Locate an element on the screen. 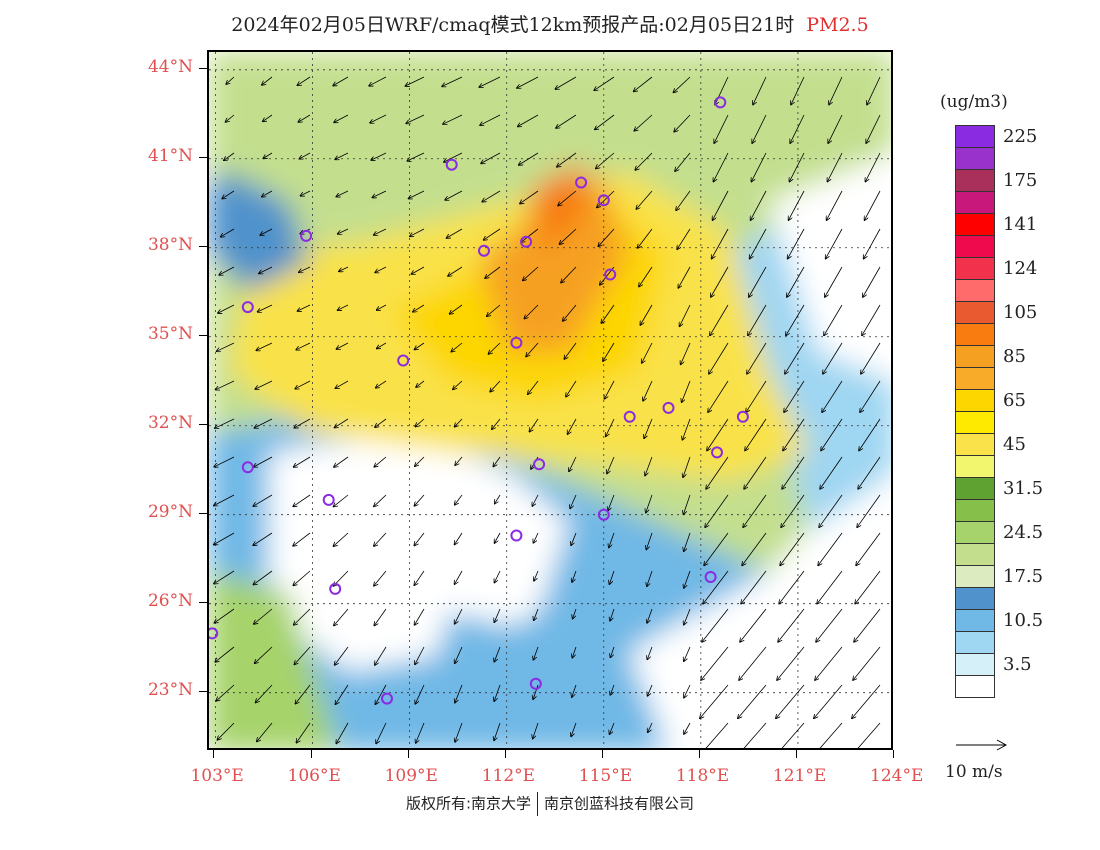 The height and width of the screenshot is (850, 1100). lon-label-103: 103°E is located at coordinates (217, 776).